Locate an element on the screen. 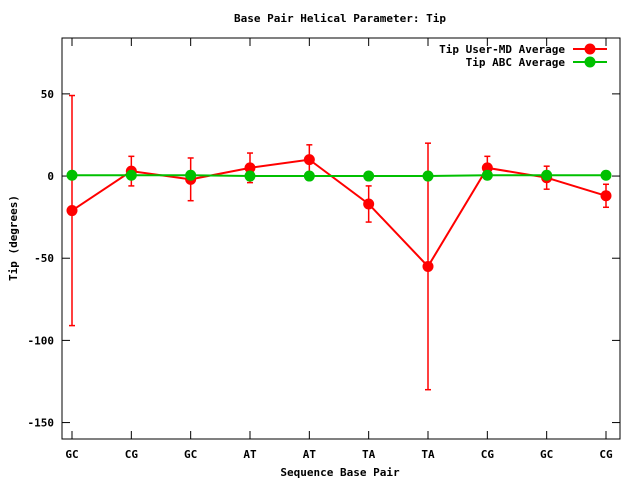 Image resolution: width=640 pixels, height=480 pixels. chart-title: Base Pair Helical Parameter: Tip is located at coordinates (340, 18).